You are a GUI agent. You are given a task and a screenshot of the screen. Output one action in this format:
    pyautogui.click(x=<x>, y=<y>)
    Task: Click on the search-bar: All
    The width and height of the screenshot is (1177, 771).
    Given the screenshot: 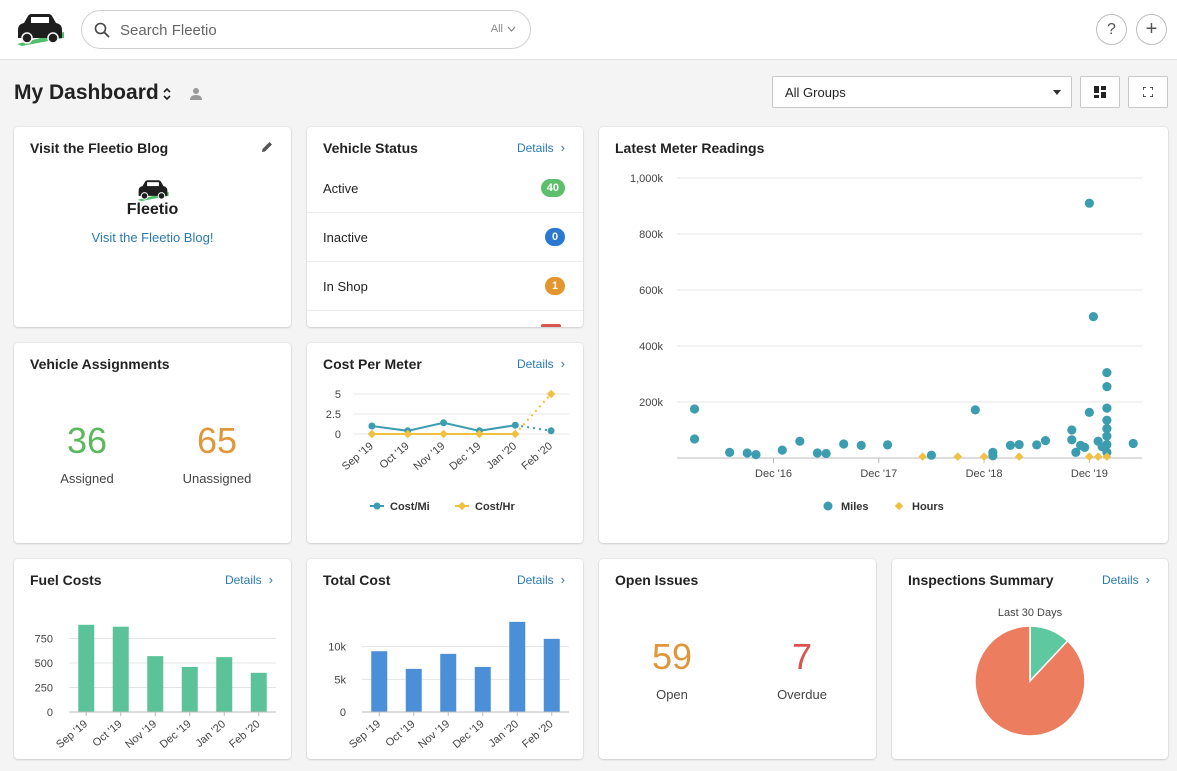 What is the action you would take?
    pyautogui.click(x=306, y=29)
    